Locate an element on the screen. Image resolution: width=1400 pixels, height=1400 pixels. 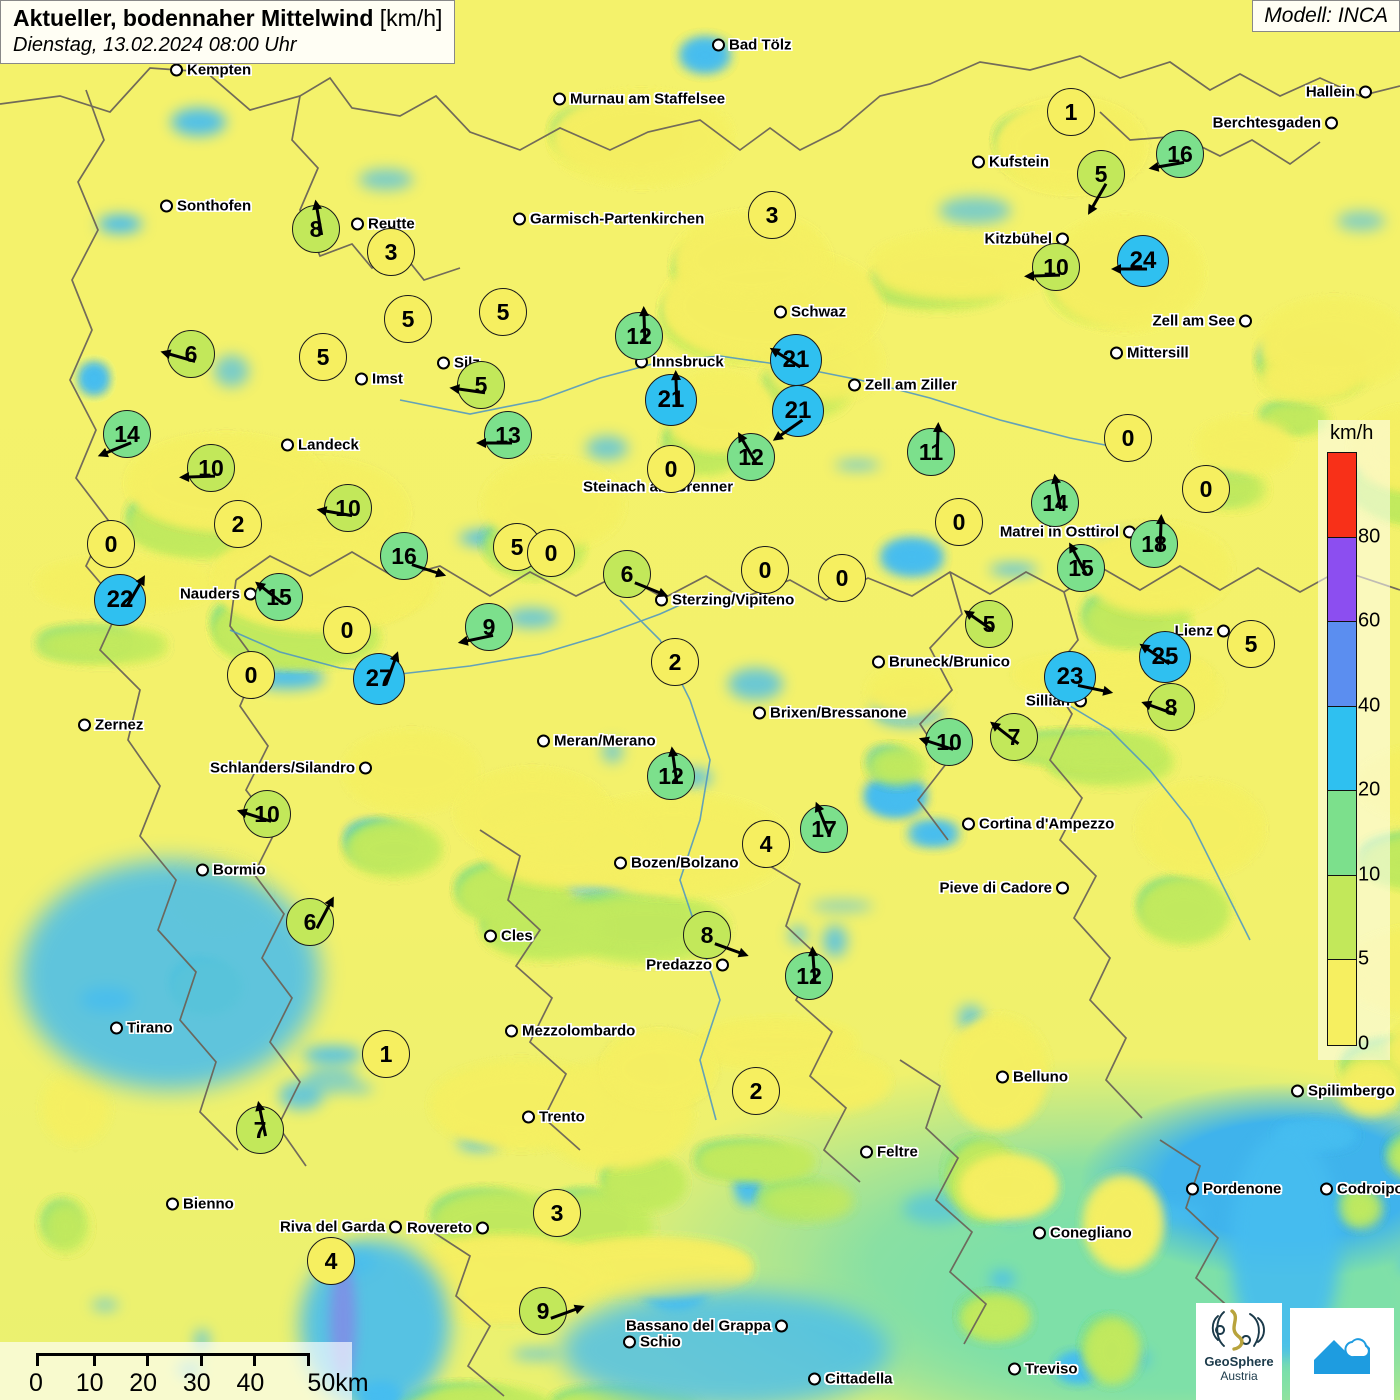
wind-station-marker: 11 is located at coordinates (931, 449).